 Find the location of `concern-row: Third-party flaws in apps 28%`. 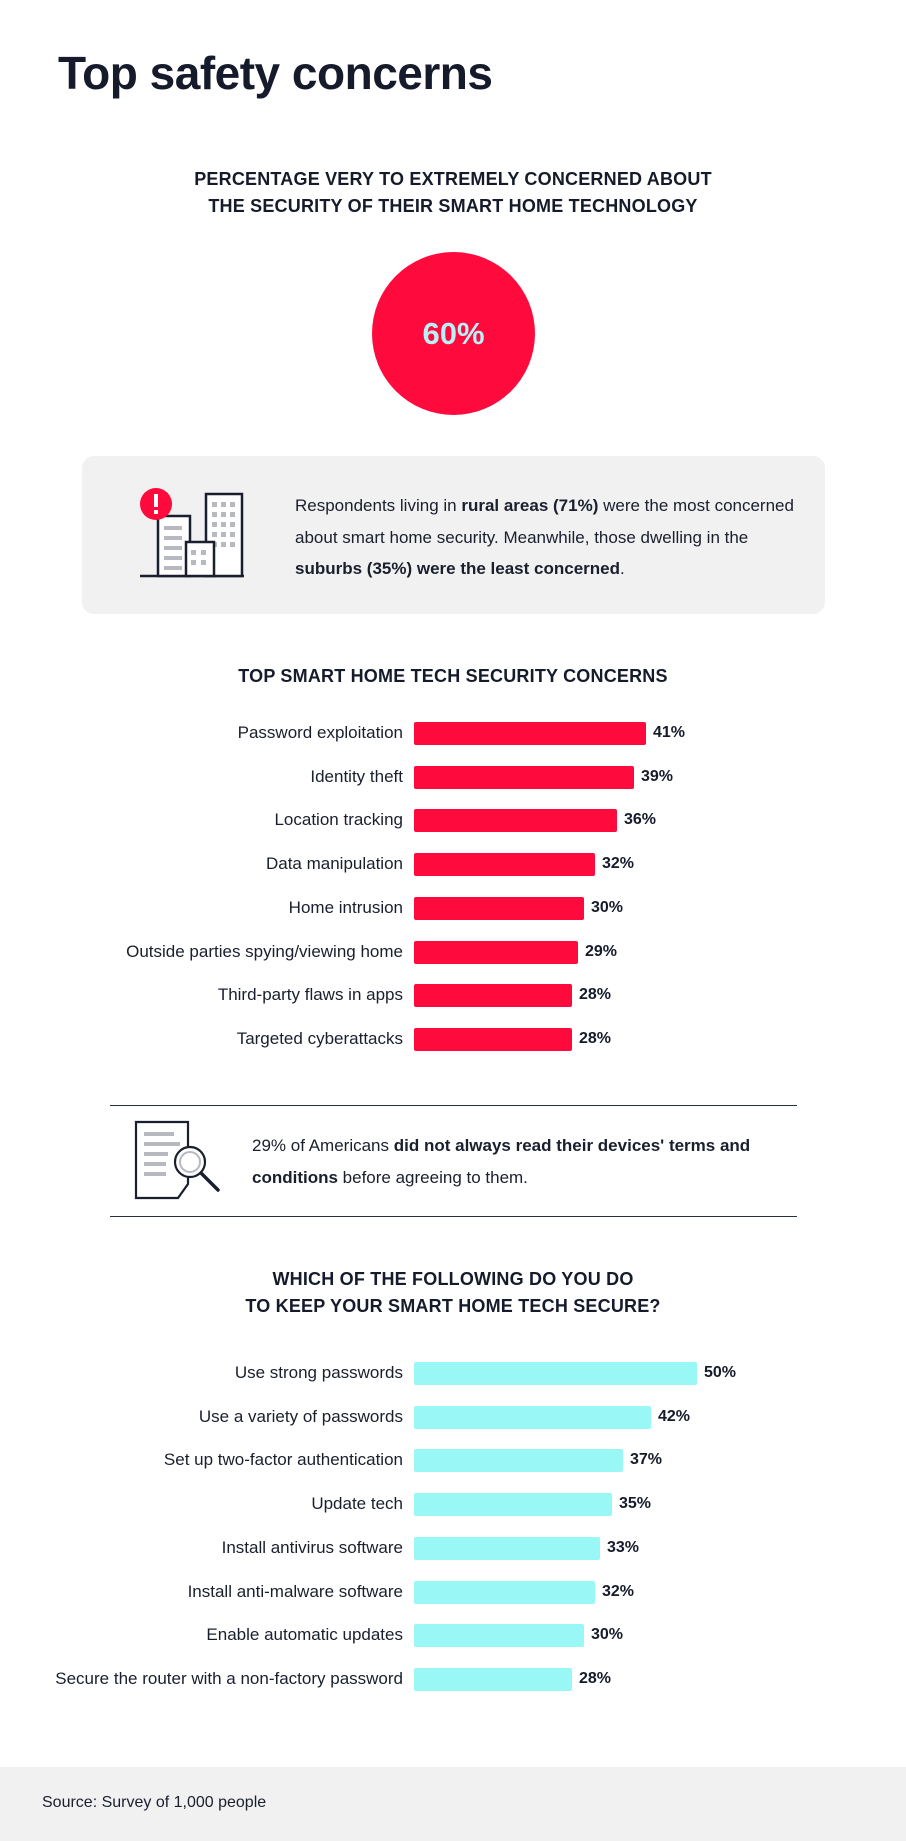

concern-row: Third-party flaws in apps 28% is located at coordinates (453, 995).